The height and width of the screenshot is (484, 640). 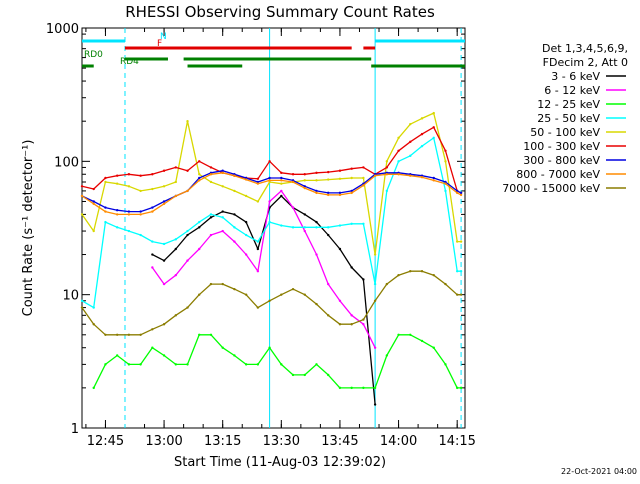 What do you see at coordinates (273, 37) in the screenshot?
I see `flag-bar-n: N` at bounding box center [273, 37].